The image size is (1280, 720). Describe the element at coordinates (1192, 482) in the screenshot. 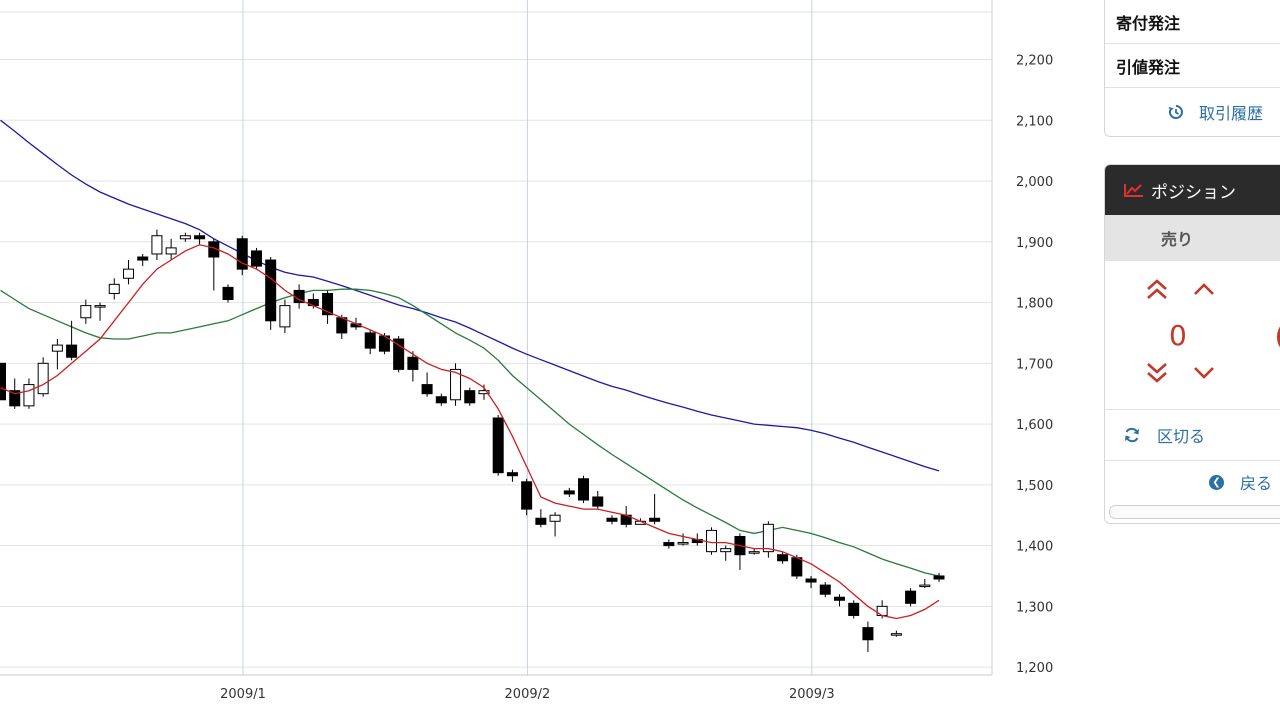

I see `back-button: ❮ 戻る` at that location.